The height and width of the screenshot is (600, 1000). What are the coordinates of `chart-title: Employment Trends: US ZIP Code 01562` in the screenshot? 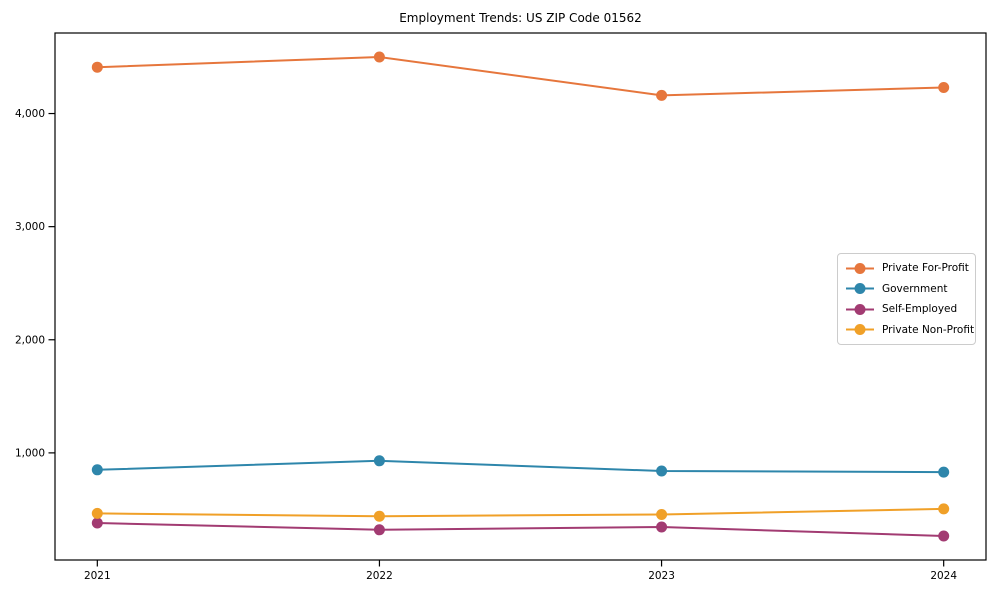 It's located at (520, 18).